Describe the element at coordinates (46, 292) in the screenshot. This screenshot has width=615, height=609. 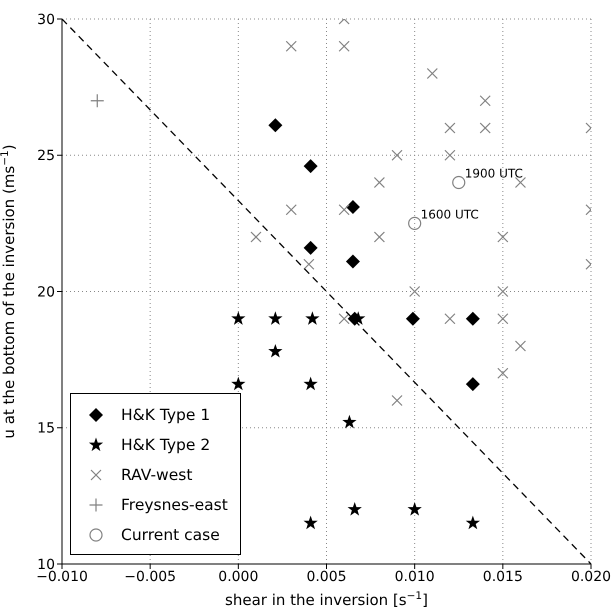
I see `y-tick-label: 20` at that location.